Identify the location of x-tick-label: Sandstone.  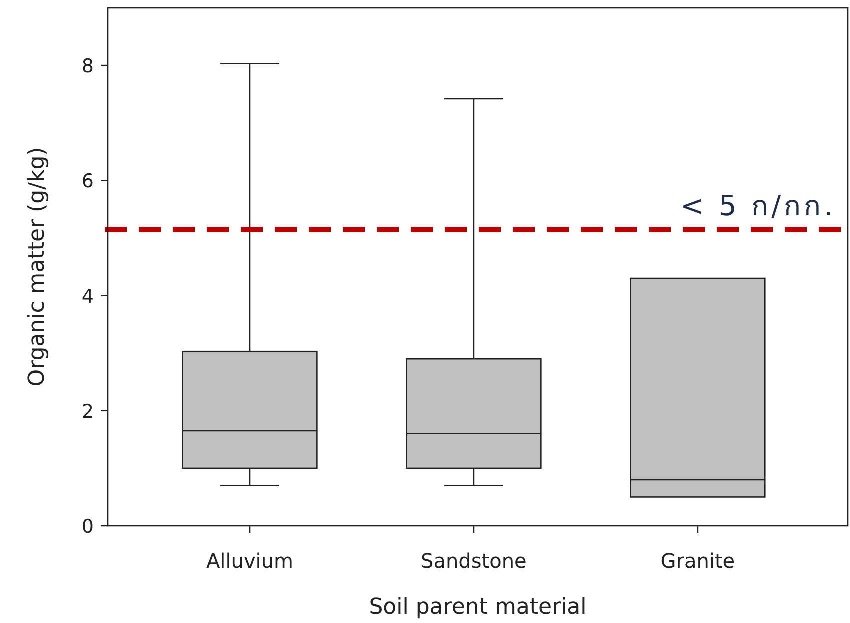
(474, 561).